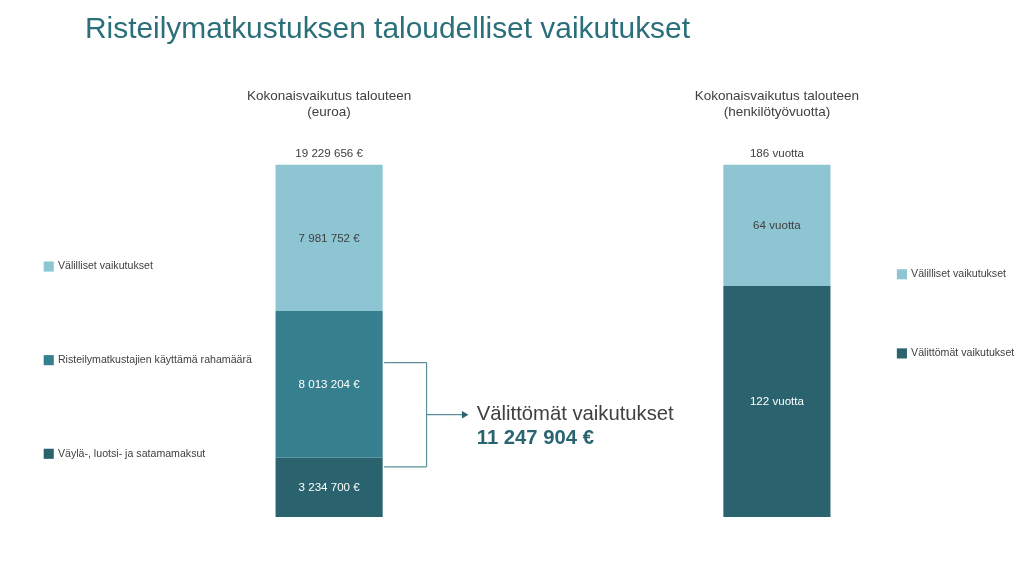 Image resolution: width=1024 pixels, height=588 pixels. What do you see at coordinates (535, 436) in the screenshot?
I see `text: 11 247 904 €` at bounding box center [535, 436].